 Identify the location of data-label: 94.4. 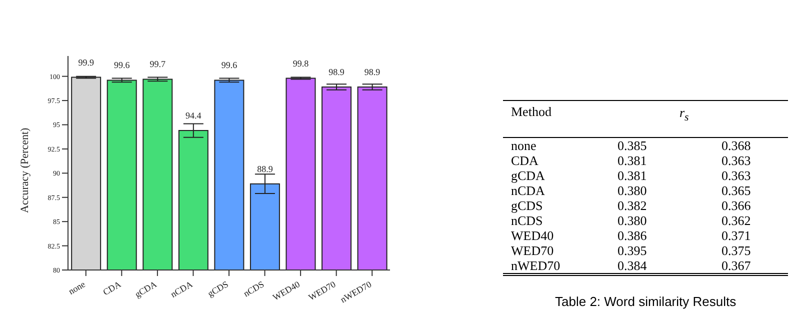
(194, 115).